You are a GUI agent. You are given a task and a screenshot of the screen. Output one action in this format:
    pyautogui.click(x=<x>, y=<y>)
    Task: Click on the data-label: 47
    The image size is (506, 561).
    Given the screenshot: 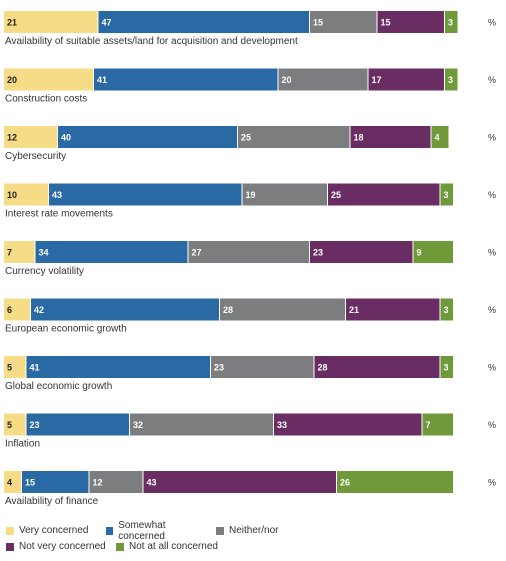 What is the action you would take?
    pyautogui.click(x=107, y=23)
    